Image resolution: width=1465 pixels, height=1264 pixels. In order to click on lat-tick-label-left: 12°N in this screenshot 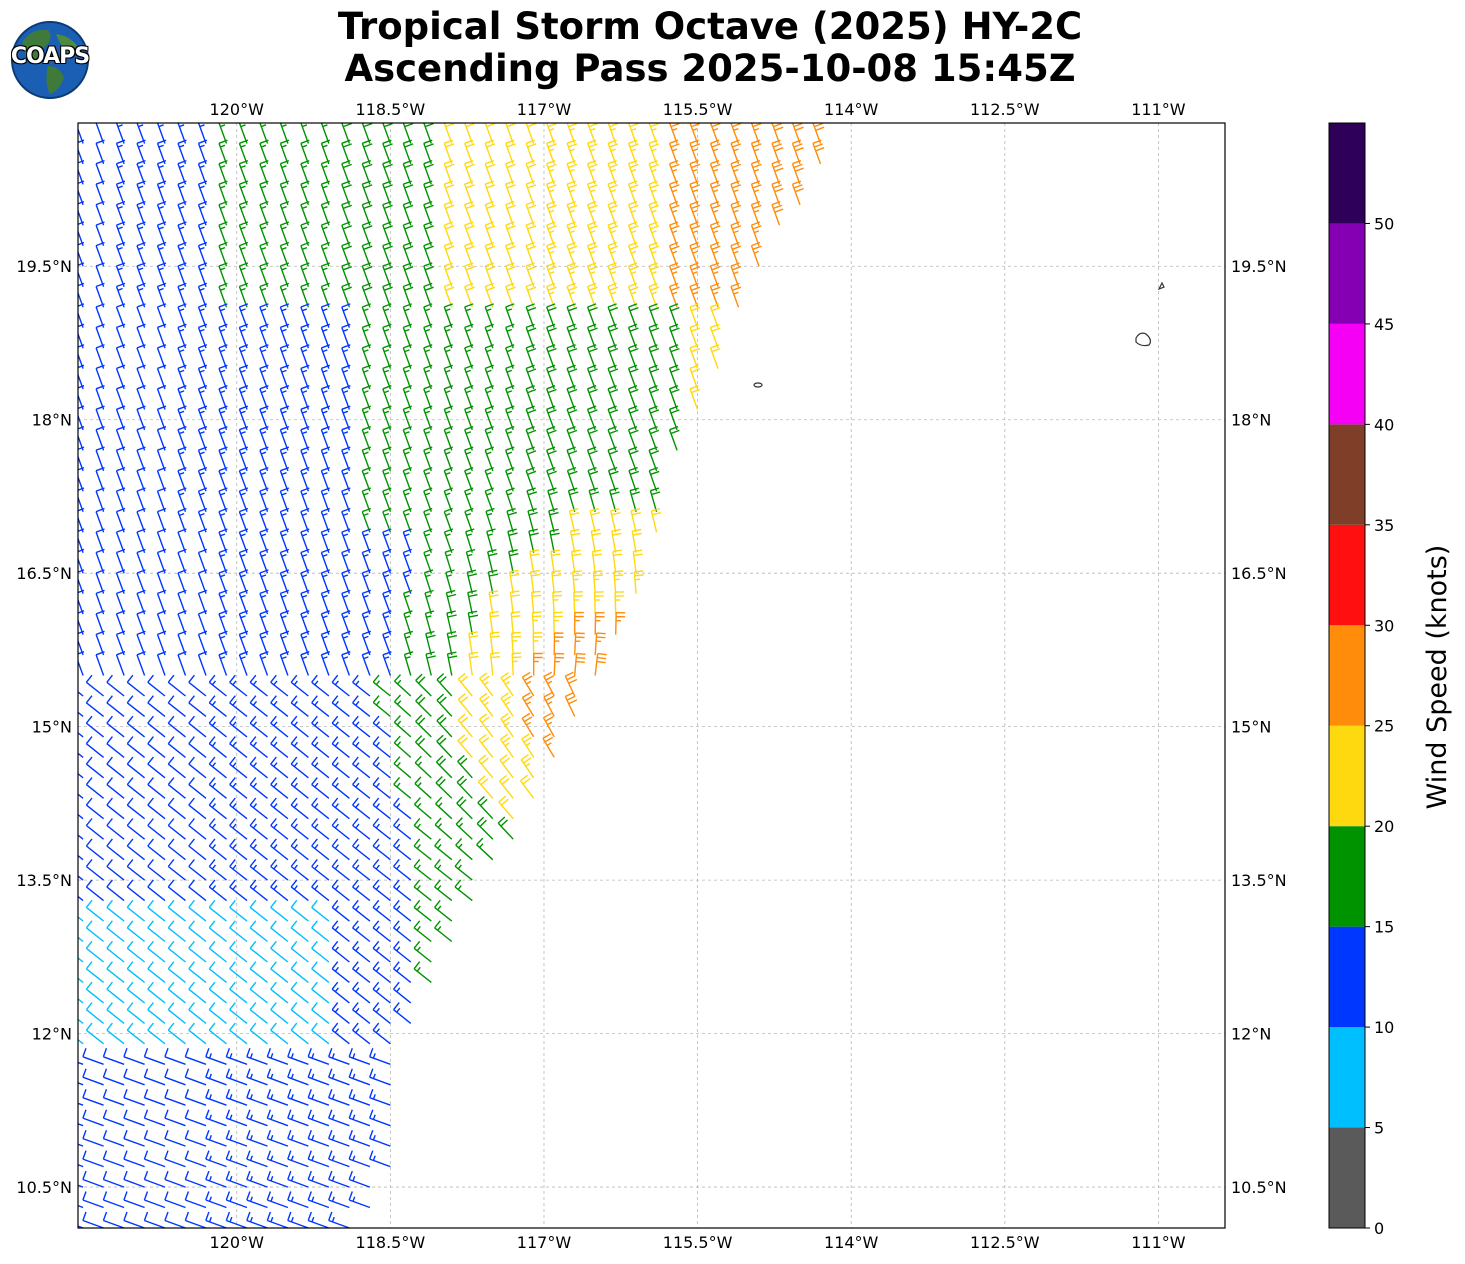, I will do `click(52, 1034)`.